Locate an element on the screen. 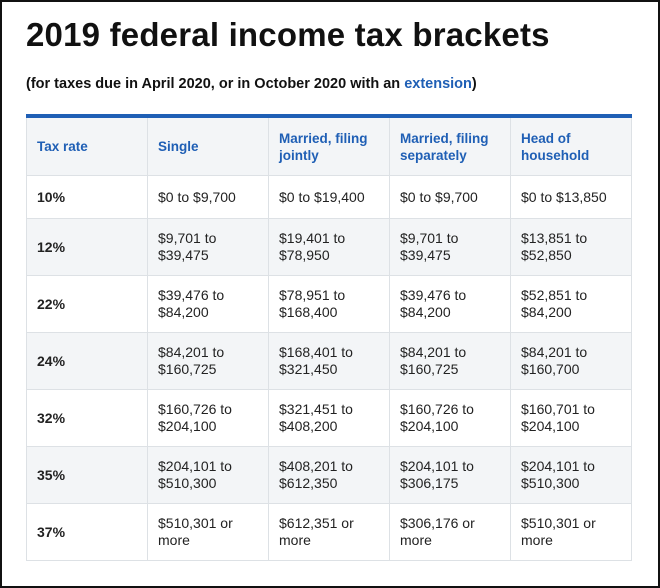 Image resolution: width=660 pixels, height=588 pixels. column-header: Head of household is located at coordinates (571, 145).